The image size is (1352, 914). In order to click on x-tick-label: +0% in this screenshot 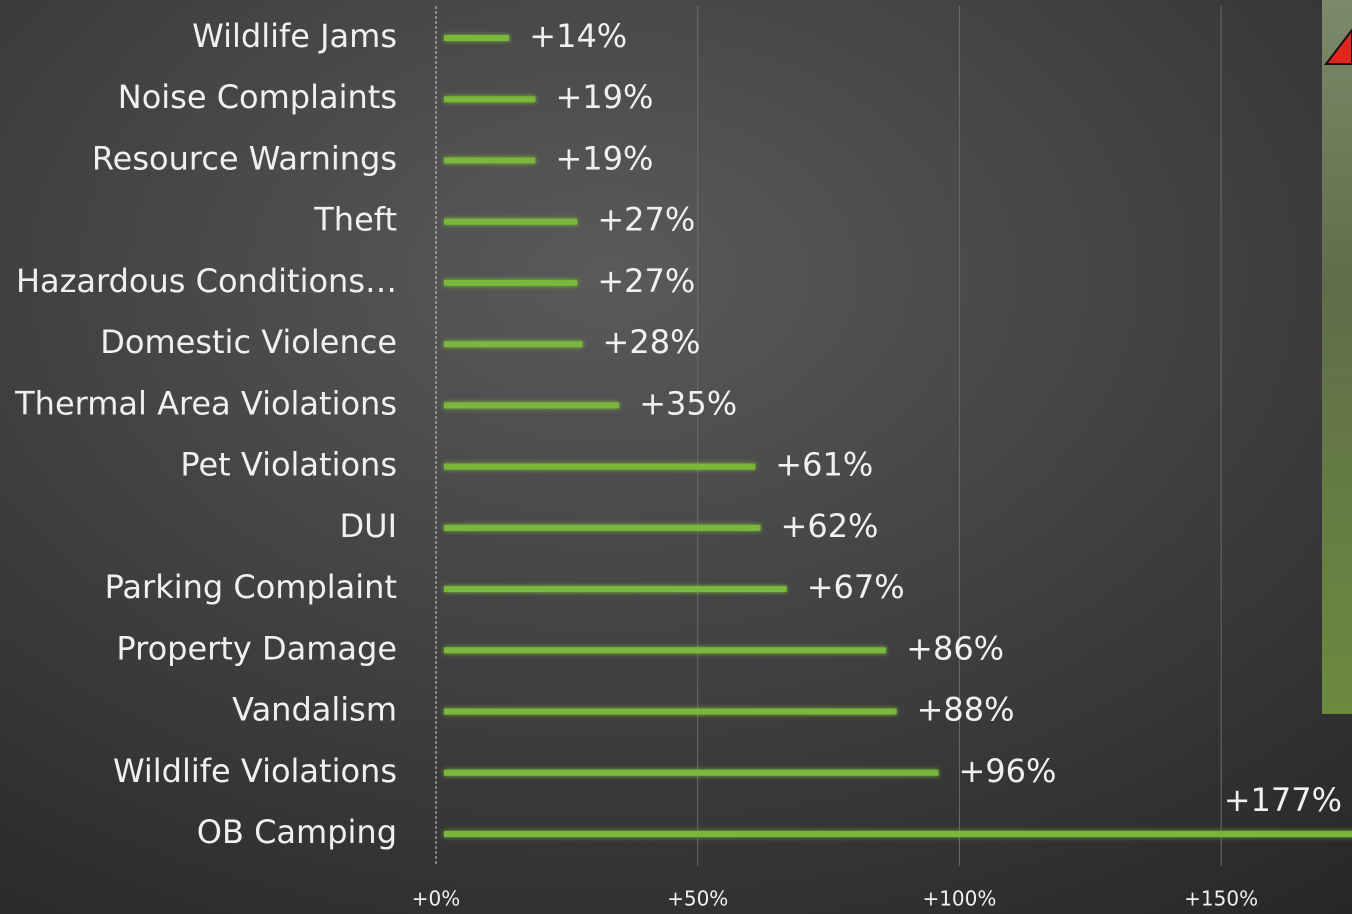, I will do `click(436, 899)`.